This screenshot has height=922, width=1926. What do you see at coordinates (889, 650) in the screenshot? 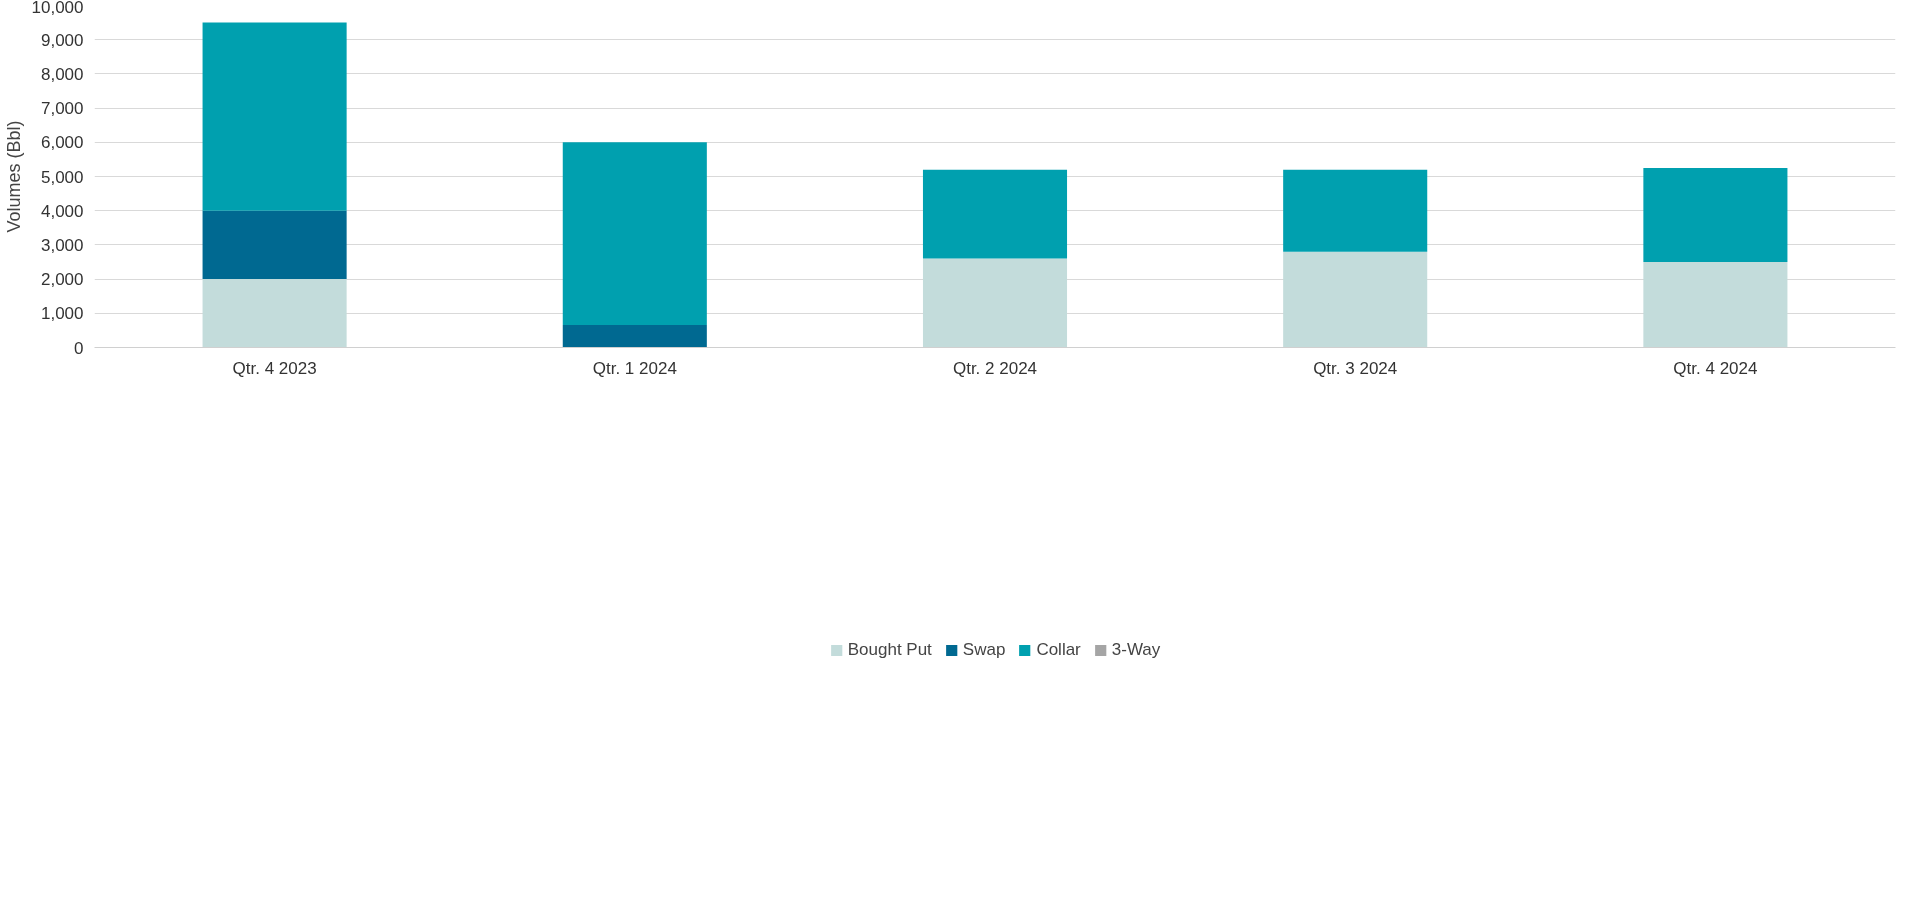
I see `legend-label: Bought Put` at bounding box center [889, 650].